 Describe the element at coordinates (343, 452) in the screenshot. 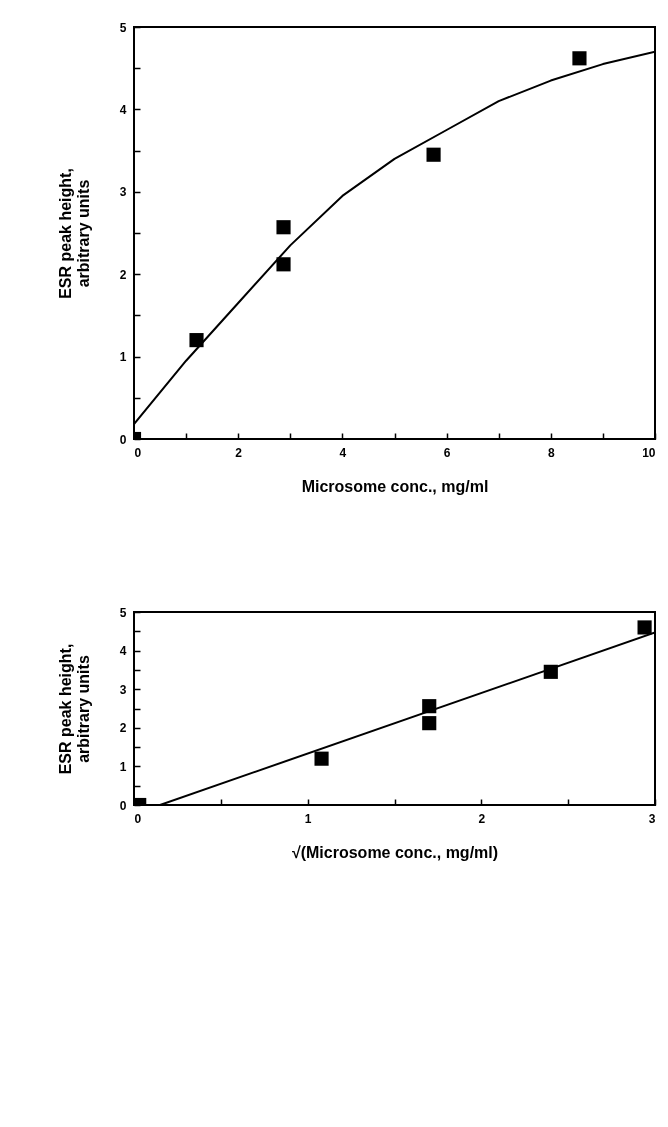

I see `x-tick-label: 4` at that location.